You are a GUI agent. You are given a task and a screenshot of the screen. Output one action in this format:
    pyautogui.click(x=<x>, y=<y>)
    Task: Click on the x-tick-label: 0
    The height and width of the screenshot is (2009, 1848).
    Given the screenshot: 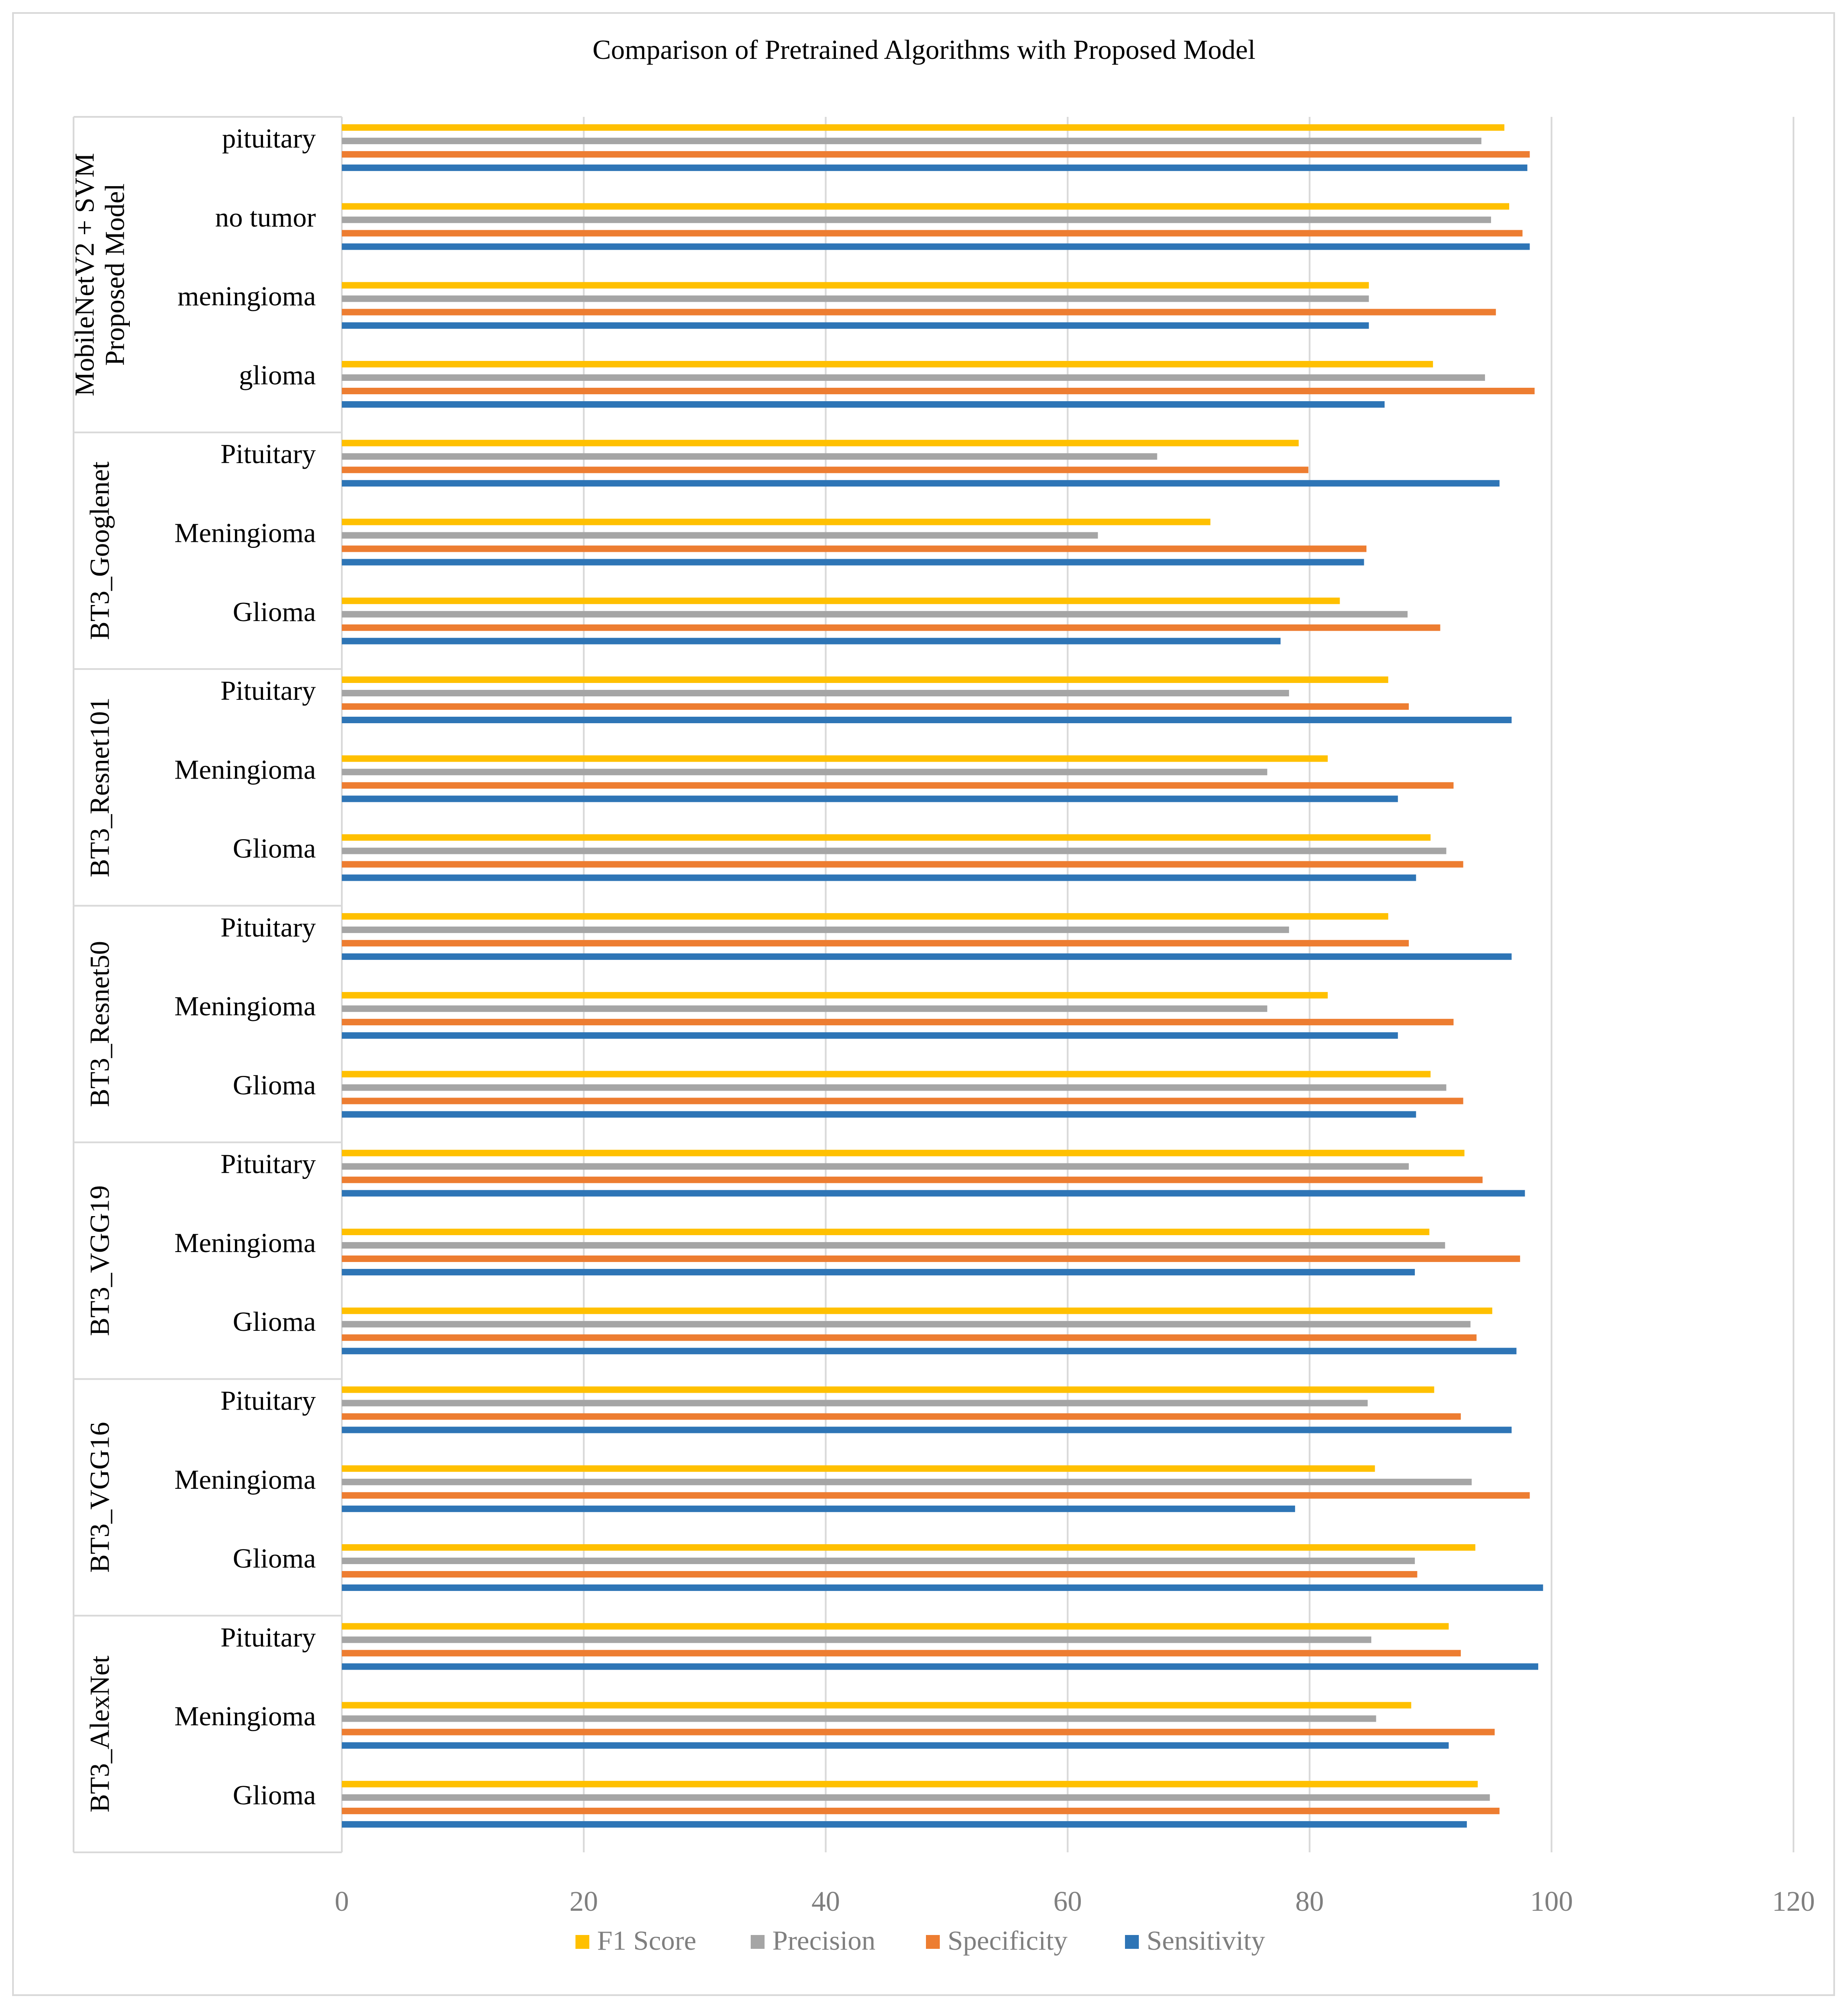 What is the action you would take?
    pyautogui.click(x=342, y=1901)
    